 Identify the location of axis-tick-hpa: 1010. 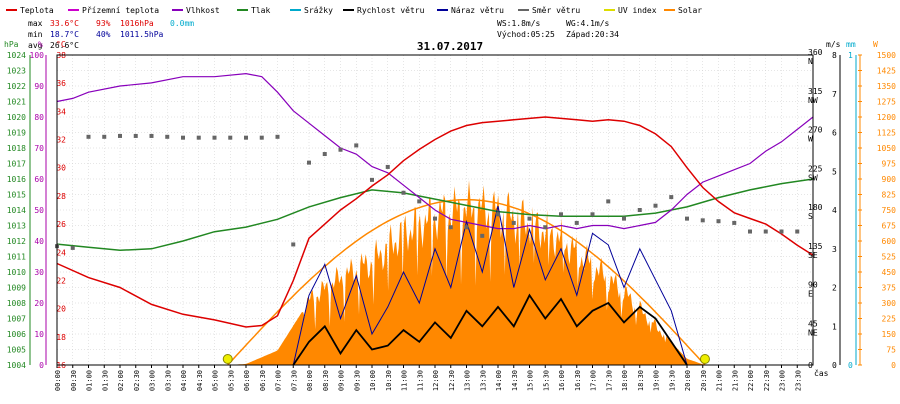
(16, 272).